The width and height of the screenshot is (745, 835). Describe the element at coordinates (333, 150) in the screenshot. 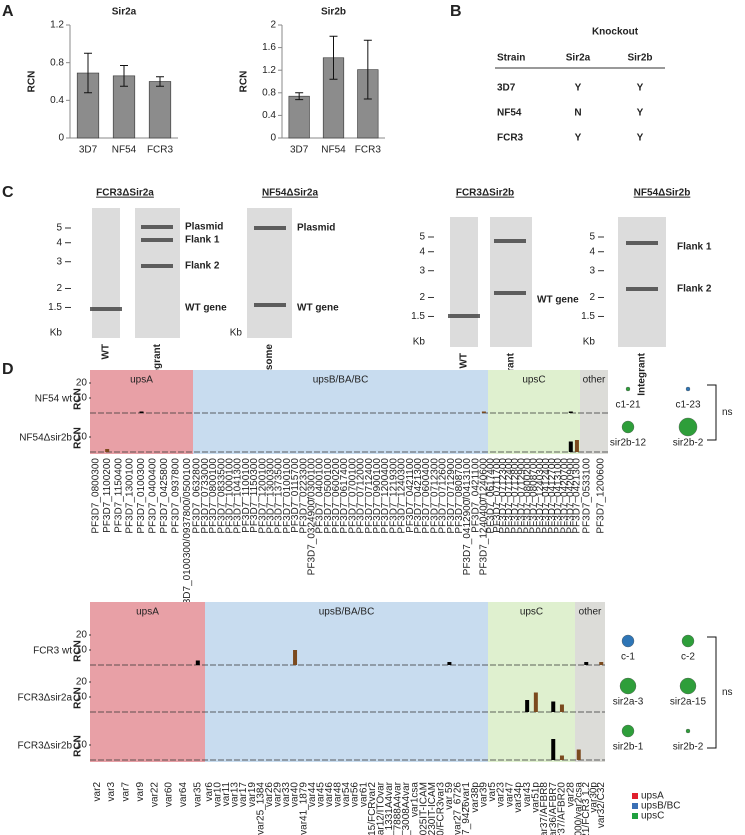

I see `x-tick-label: NF54` at that location.